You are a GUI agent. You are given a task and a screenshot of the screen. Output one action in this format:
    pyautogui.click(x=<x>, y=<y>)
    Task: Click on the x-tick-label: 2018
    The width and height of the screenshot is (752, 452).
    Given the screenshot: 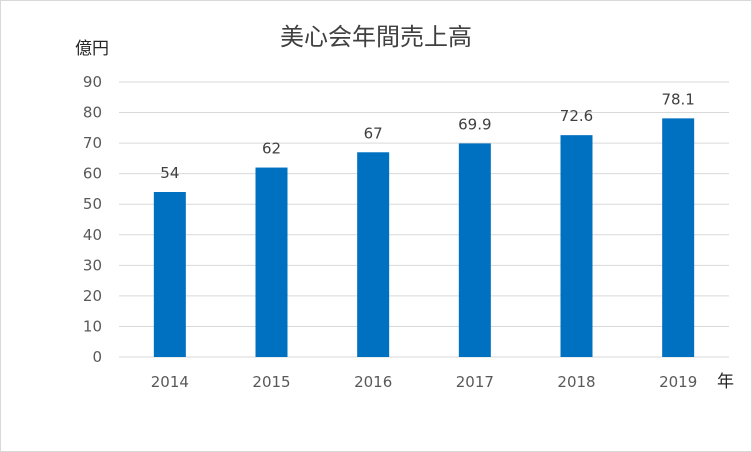 What is the action you would take?
    pyautogui.click(x=576, y=382)
    